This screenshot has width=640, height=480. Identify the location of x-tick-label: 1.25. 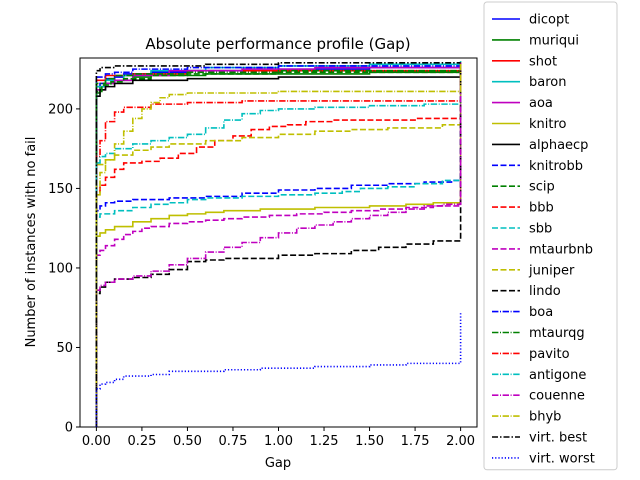
(324, 441).